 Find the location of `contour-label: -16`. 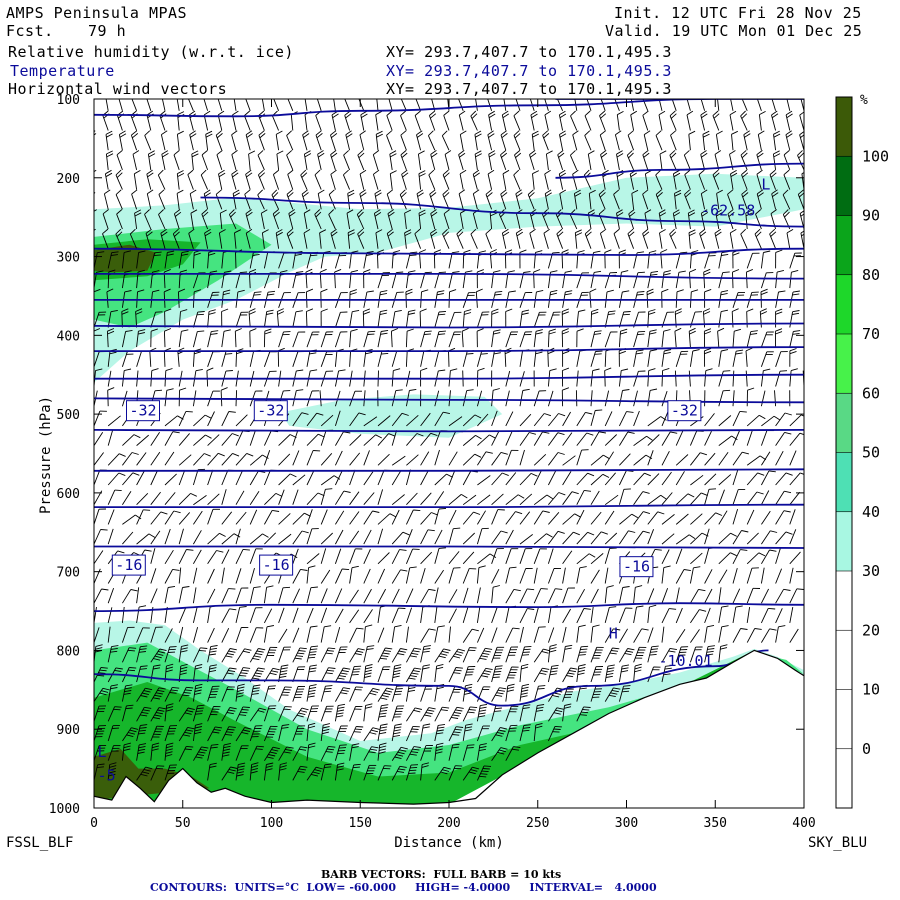

contour-label: -16 is located at coordinates (636, 567).